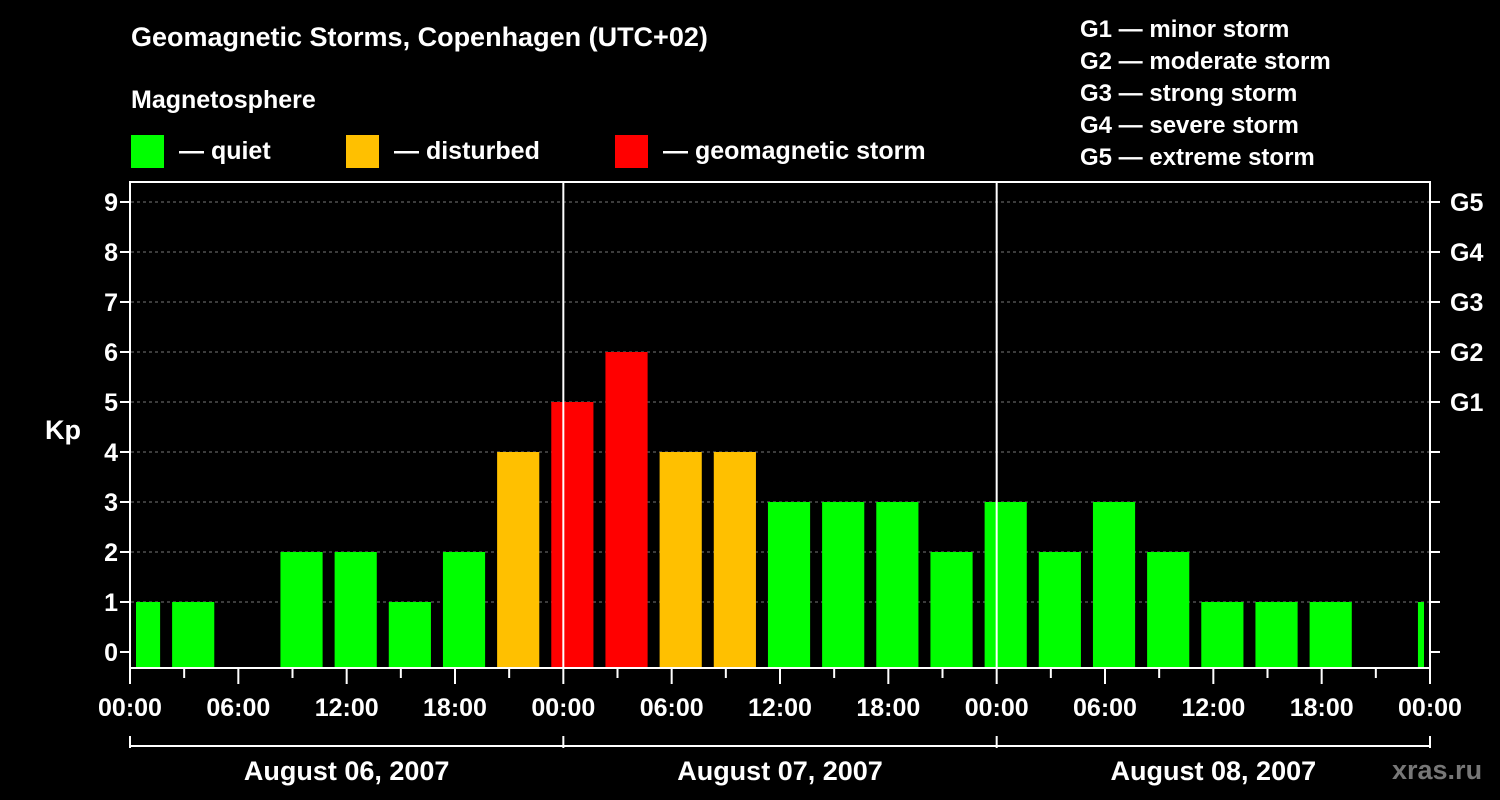  I want to click on legend-swatch-storm, so click(631, 151).